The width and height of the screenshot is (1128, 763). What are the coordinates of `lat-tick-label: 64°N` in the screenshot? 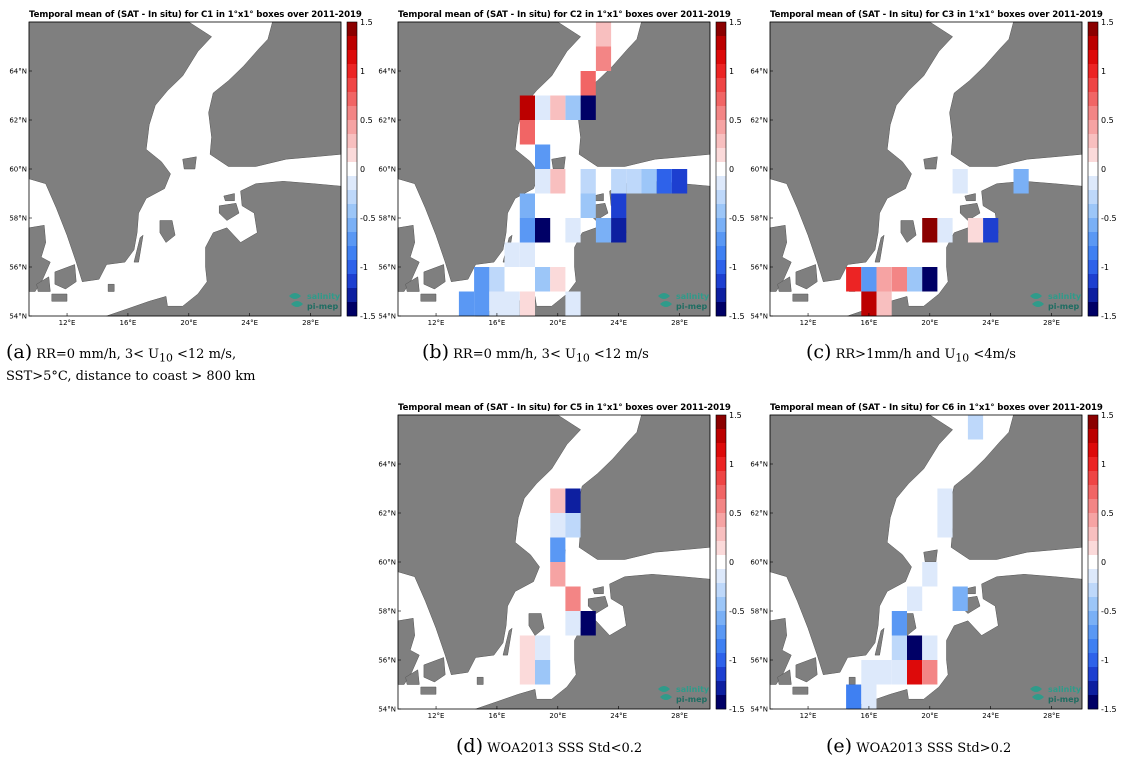 It's located at (759, 465).